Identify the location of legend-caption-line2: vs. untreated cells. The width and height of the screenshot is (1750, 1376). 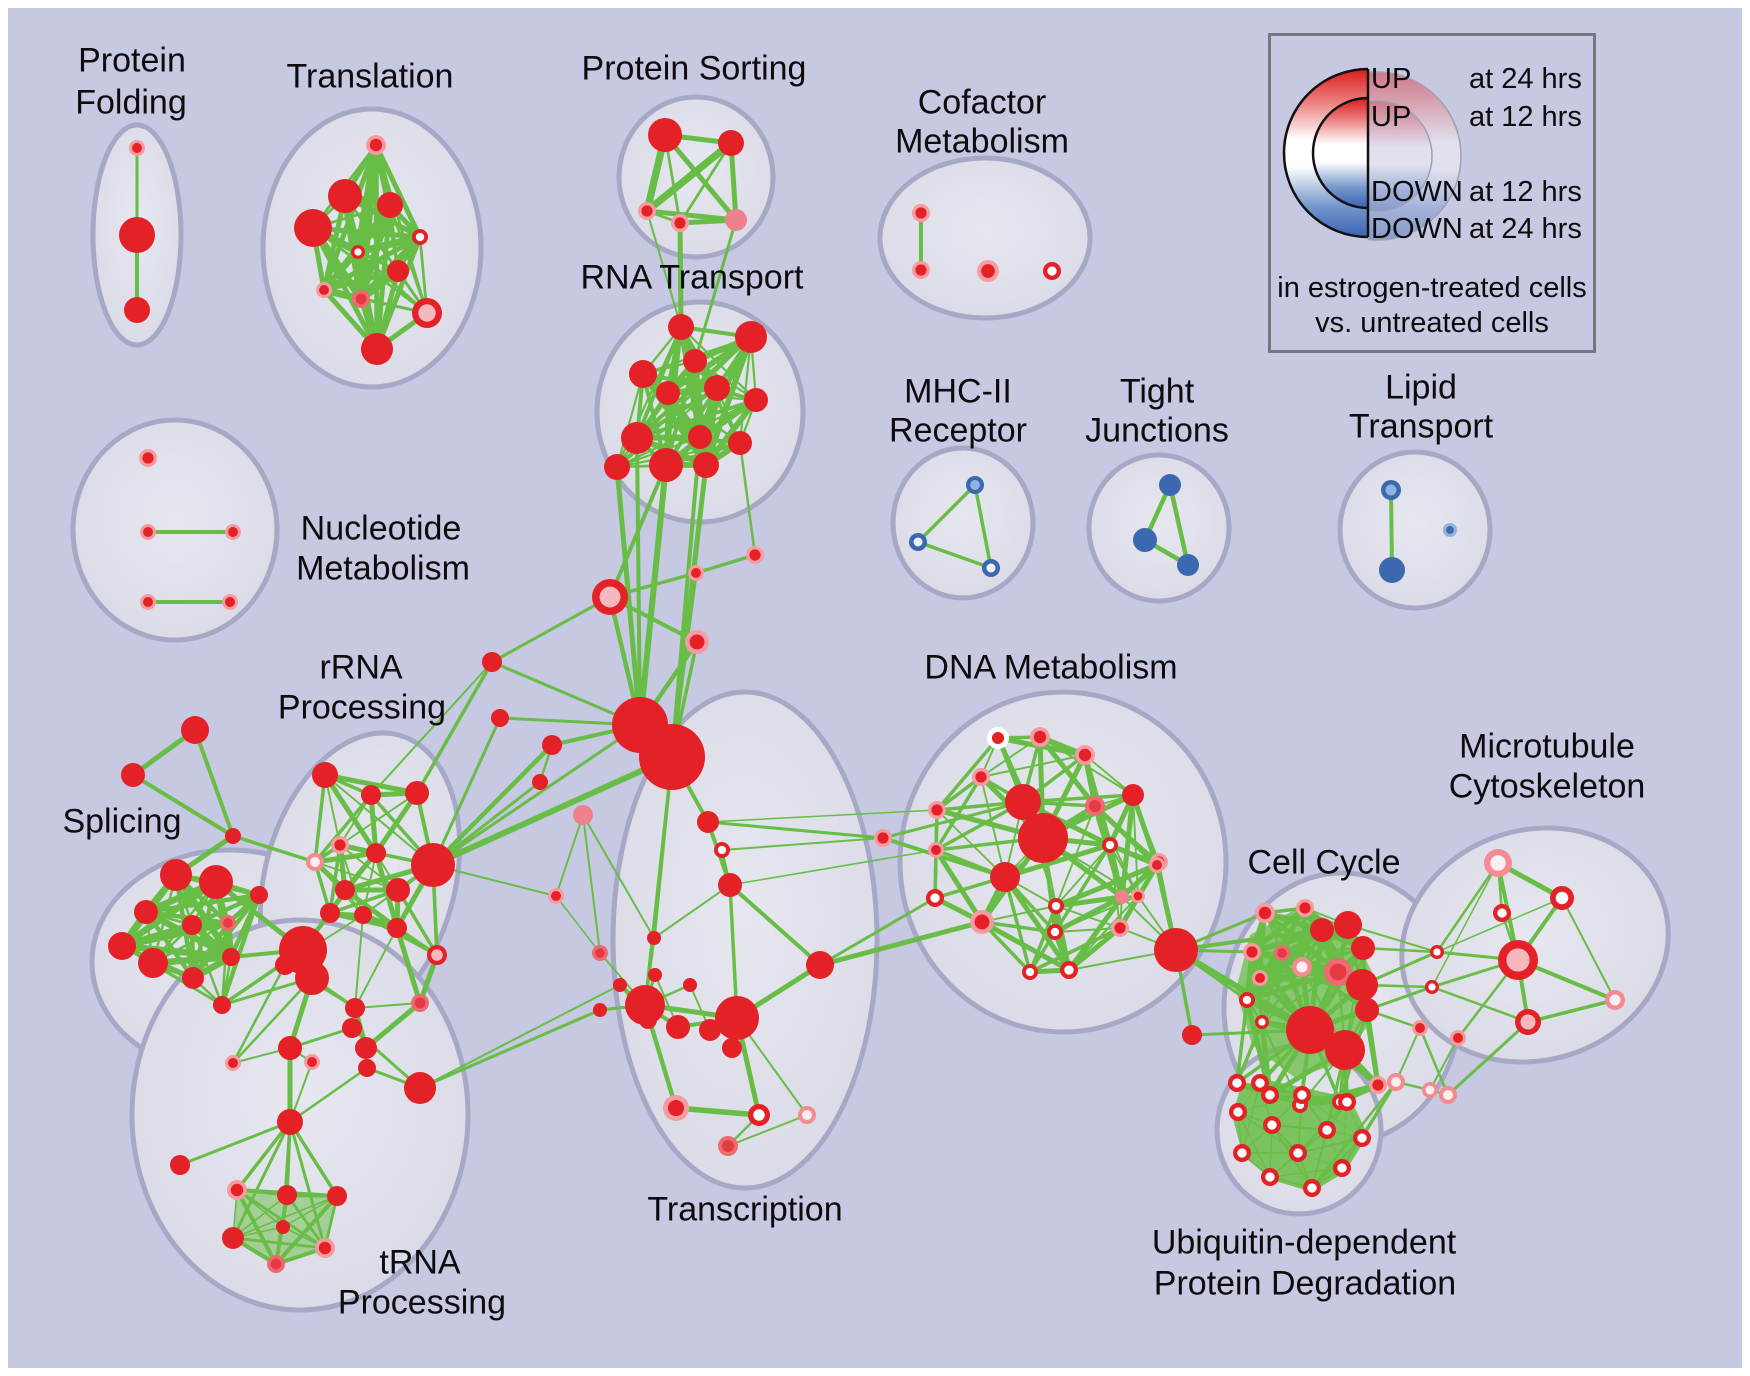
(1432, 323).